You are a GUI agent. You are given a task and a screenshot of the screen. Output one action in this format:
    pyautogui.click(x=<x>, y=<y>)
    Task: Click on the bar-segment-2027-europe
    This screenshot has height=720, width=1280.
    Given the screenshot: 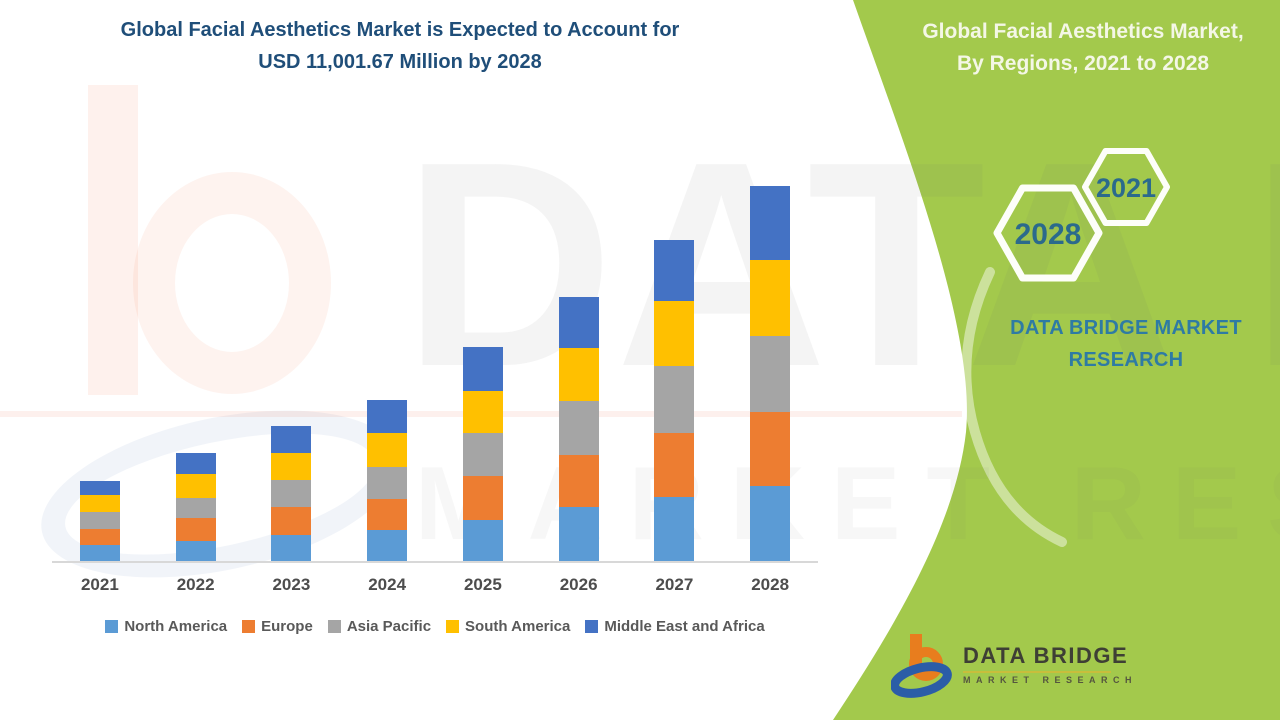 What is the action you would take?
    pyautogui.click(x=674, y=465)
    